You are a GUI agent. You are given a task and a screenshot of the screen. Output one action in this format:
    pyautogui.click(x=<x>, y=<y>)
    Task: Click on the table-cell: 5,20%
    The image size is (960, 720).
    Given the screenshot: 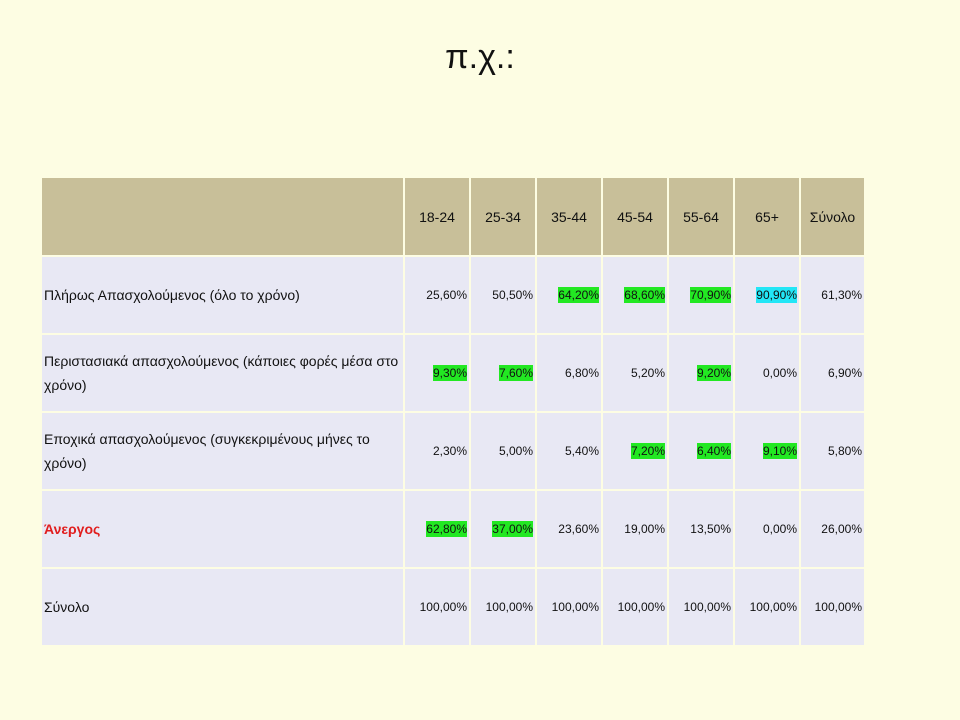 What is the action you would take?
    pyautogui.click(x=635, y=373)
    